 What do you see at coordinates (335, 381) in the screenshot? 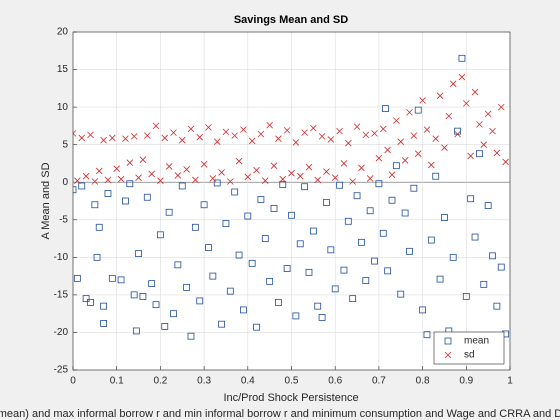
I see `x-tick-label: 0.6` at bounding box center [335, 381].